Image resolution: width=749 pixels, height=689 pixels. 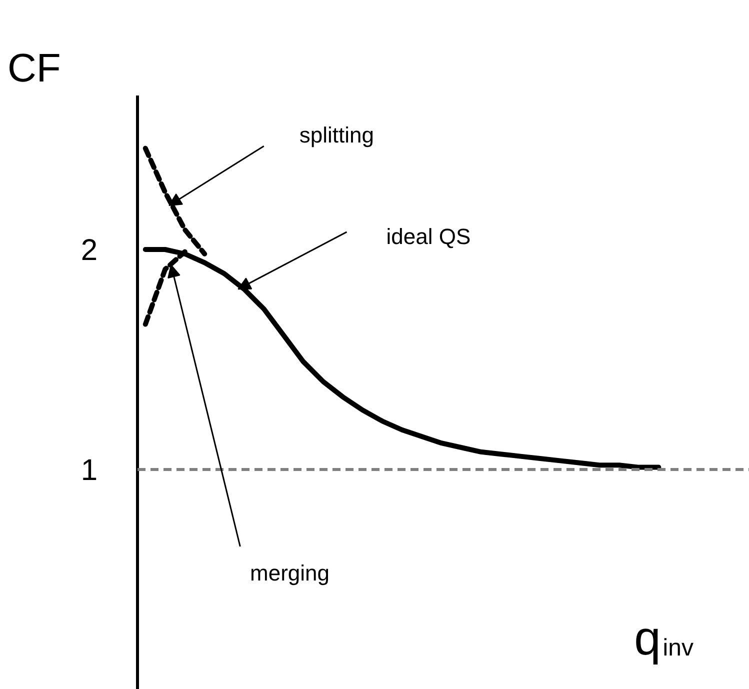 What do you see at coordinates (89, 250) in the screenshot?
I see `y-tick-label: 2` at bounding box center [89, 250].